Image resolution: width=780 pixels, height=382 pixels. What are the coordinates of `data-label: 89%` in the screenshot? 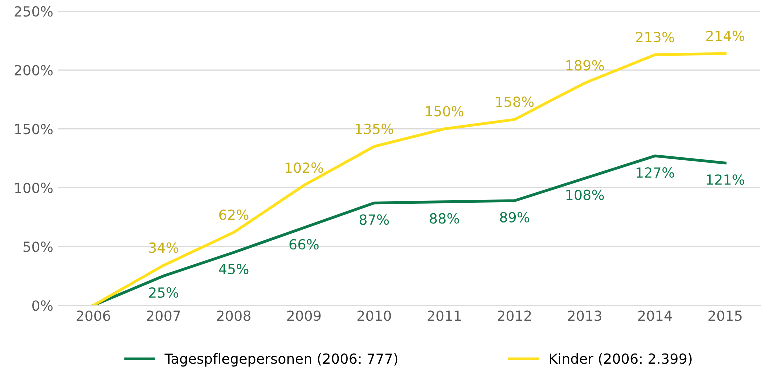 It's located at (515, 217).